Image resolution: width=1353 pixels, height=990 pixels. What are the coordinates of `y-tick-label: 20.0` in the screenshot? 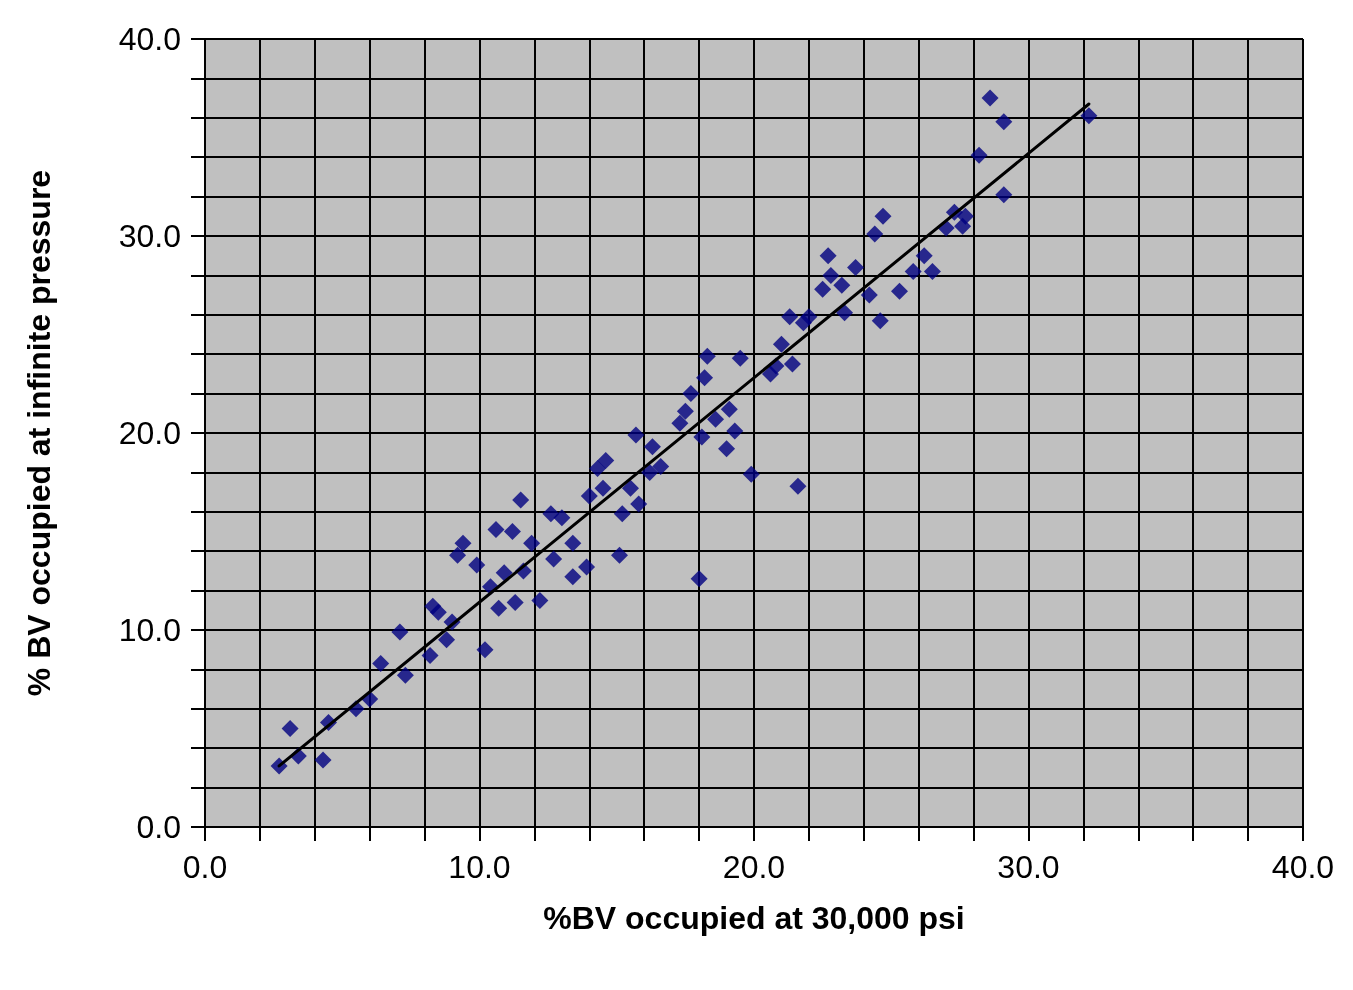 It's located at (149, 433).